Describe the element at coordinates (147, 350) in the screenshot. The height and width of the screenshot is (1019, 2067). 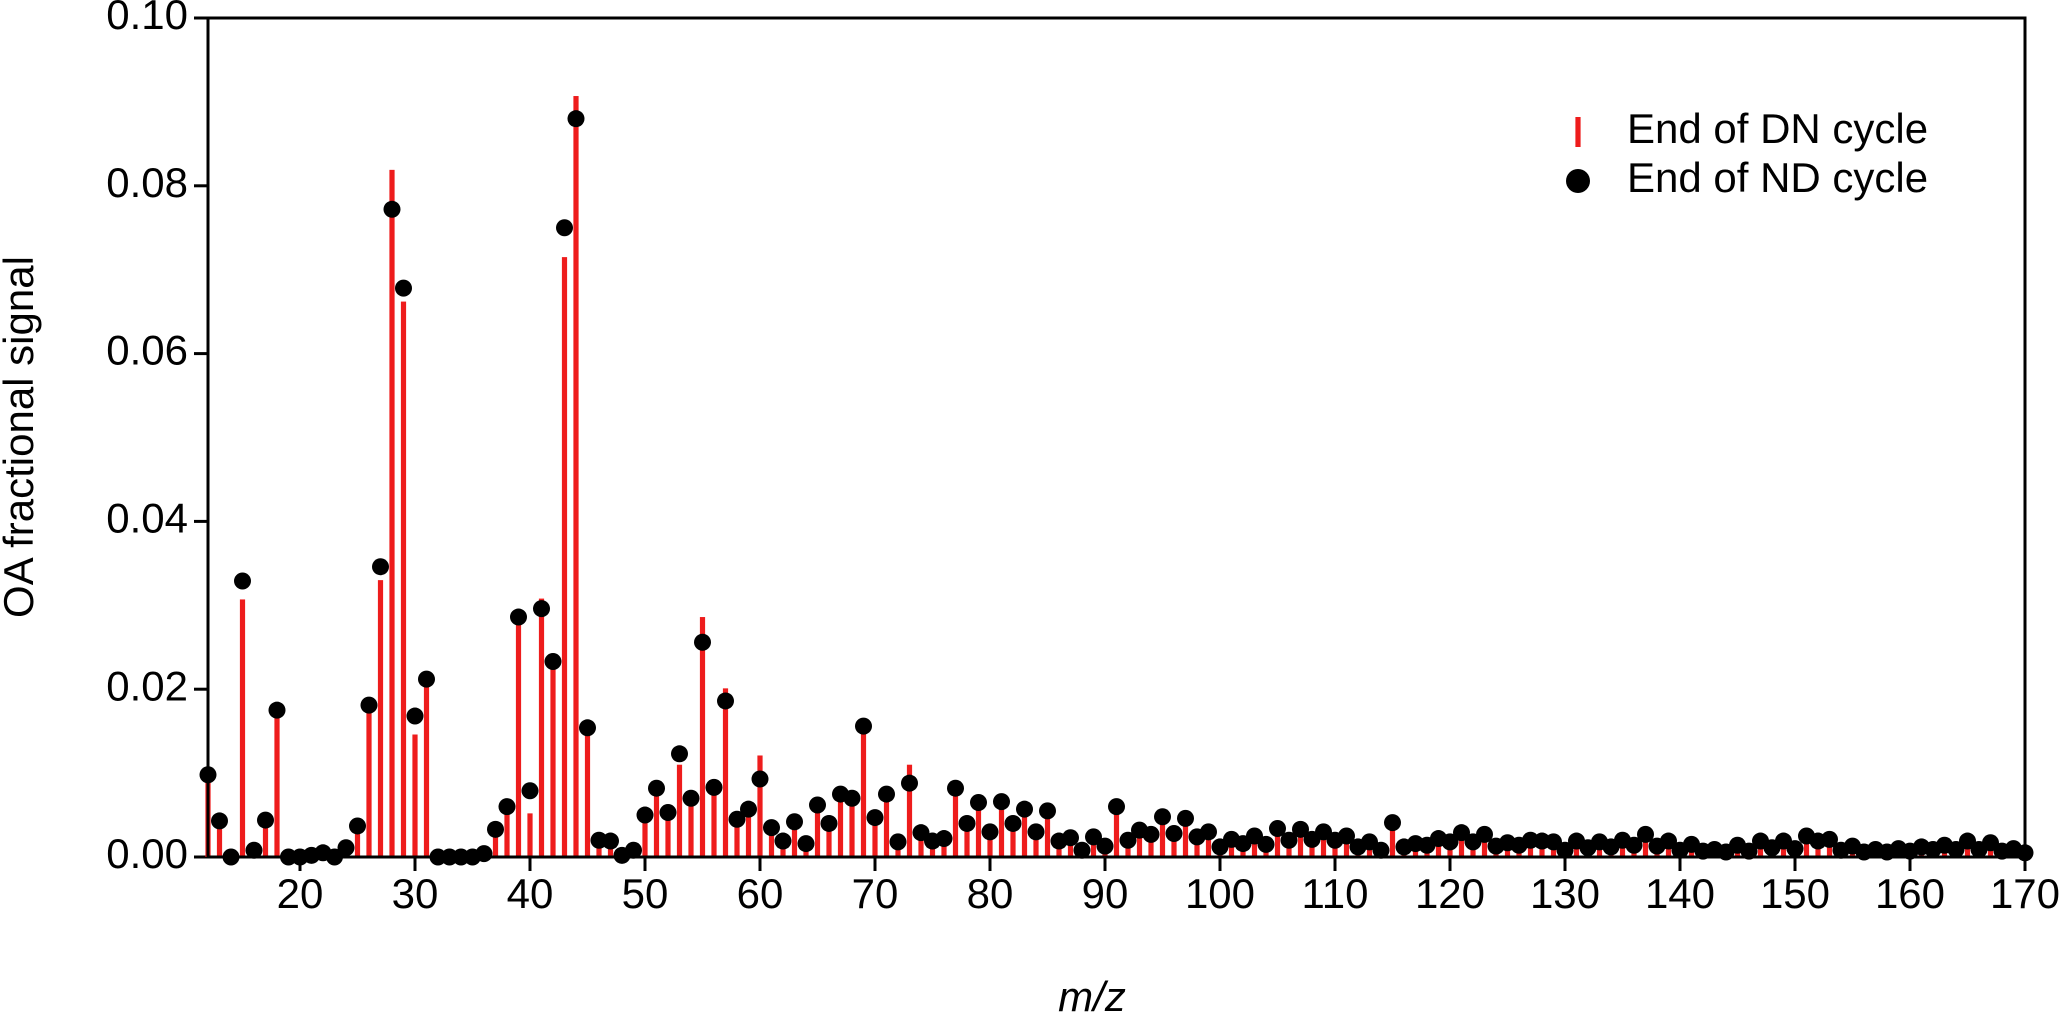
I see `y-tick-label: 0.06` at that location.